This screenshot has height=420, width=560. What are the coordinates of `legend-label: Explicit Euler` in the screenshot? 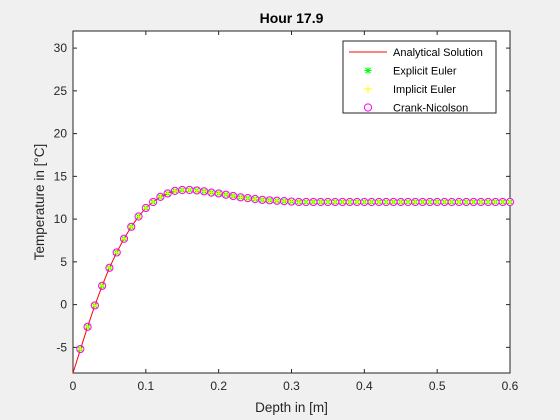 It's located at (425, 72).